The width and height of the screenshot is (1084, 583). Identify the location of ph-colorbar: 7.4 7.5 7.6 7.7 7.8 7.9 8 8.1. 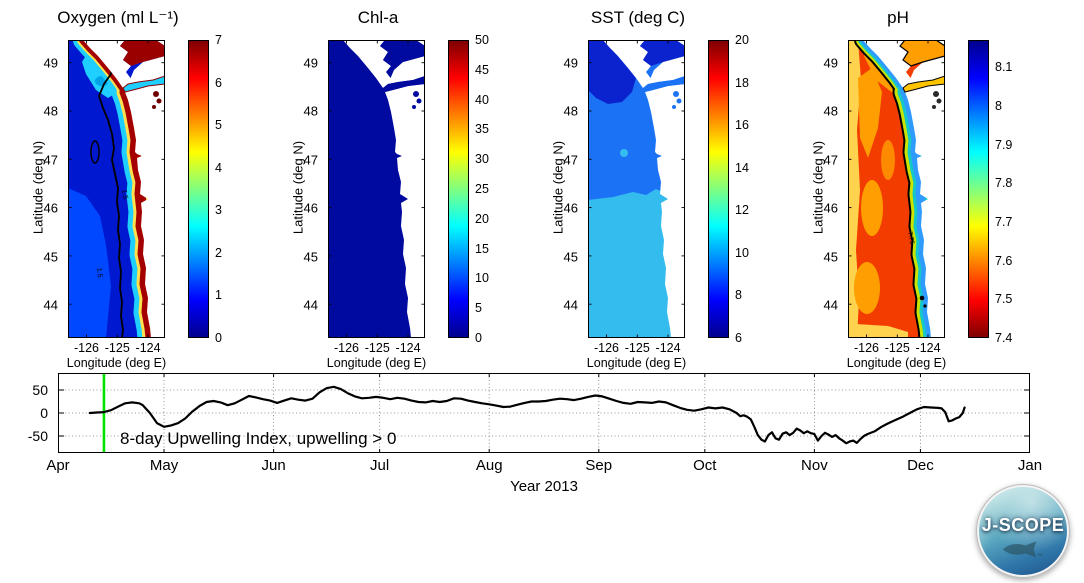
(998, 192).